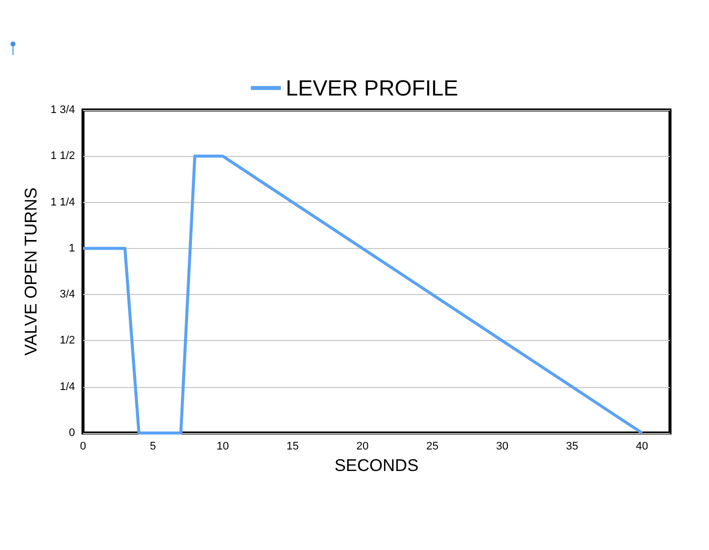 This screenshot has width=709, height=550. What do you see at coordinates (432, 446) in the screenshot?
I see `x-tick-label: 25` at bounding box center [432, 446].